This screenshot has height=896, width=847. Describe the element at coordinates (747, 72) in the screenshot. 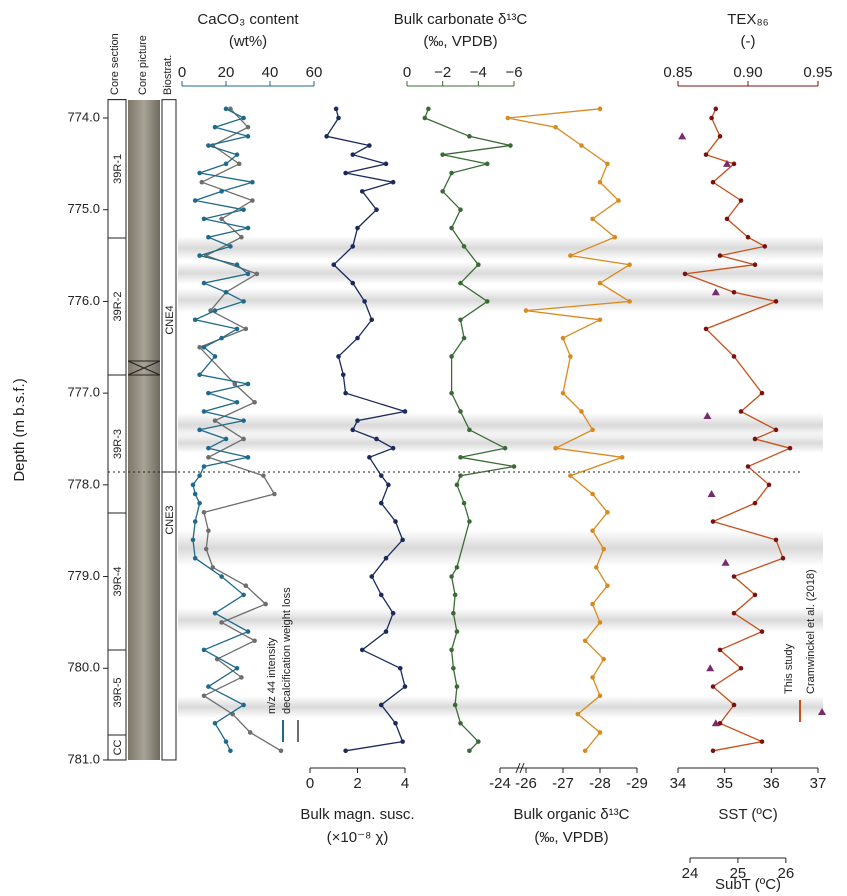

I see `x-tick-label: 0.90` at that location.